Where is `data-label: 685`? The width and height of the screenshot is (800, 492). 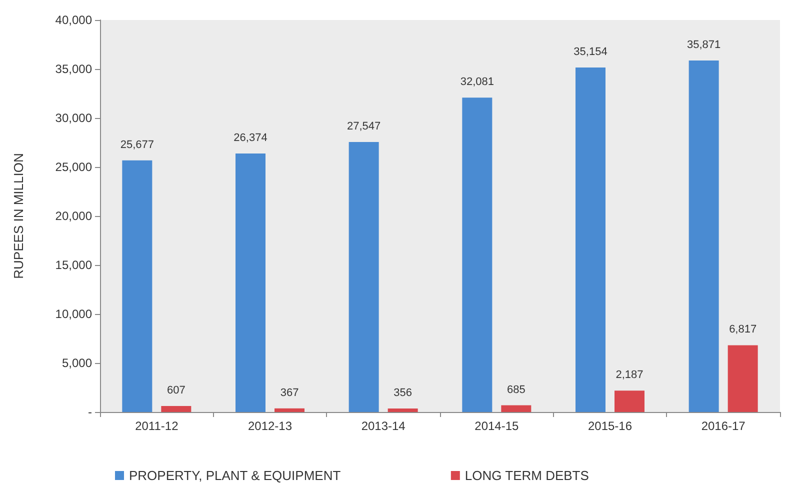 data-label: 685 is located at coordinates (516, 390).